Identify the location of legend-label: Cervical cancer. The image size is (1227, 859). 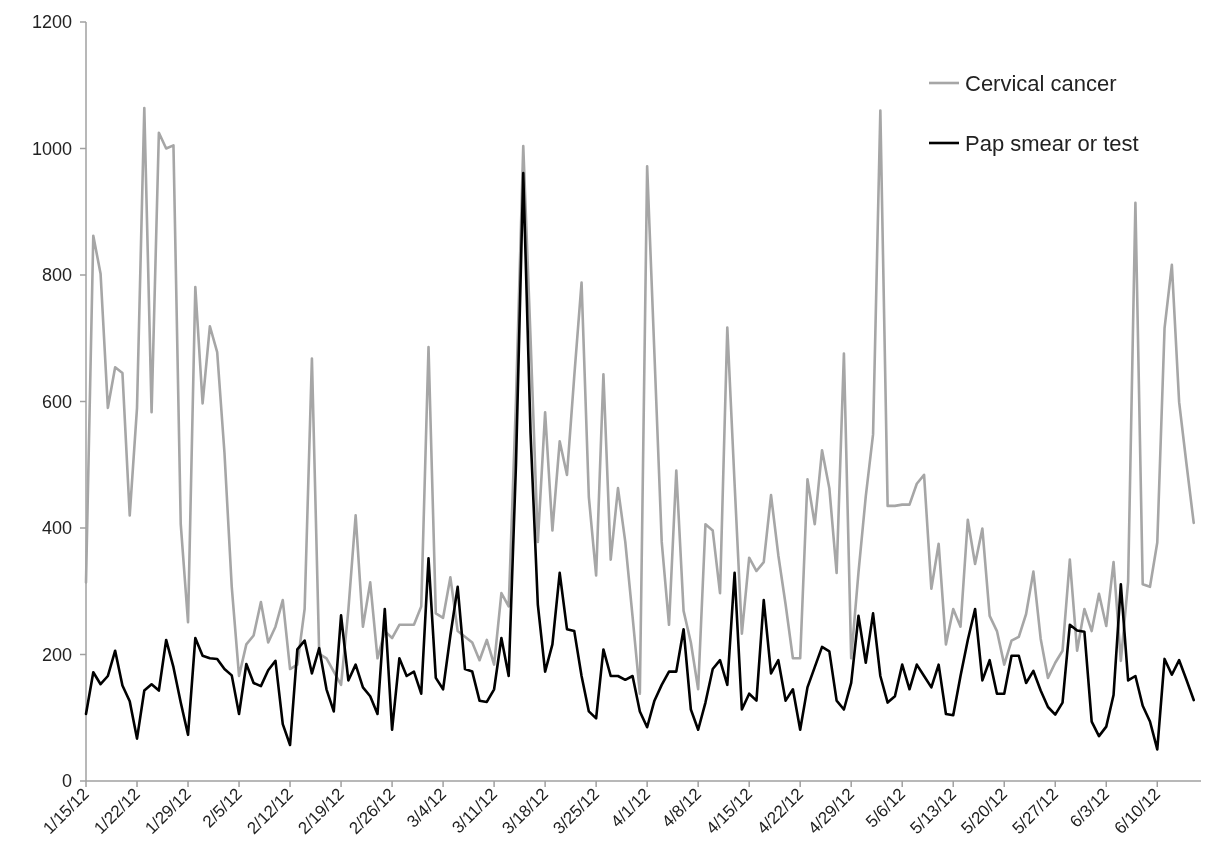
(1041, 83).